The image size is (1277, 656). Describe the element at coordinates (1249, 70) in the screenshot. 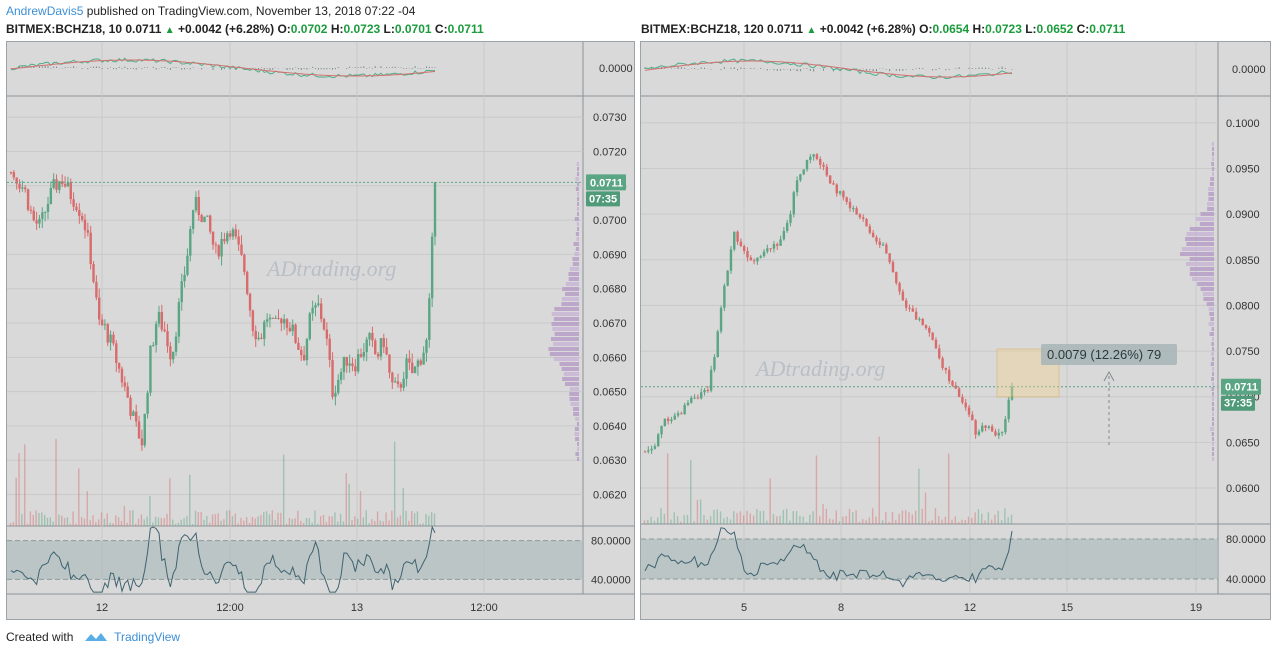

I see `macd-tick-label: 0.0000` at that location.